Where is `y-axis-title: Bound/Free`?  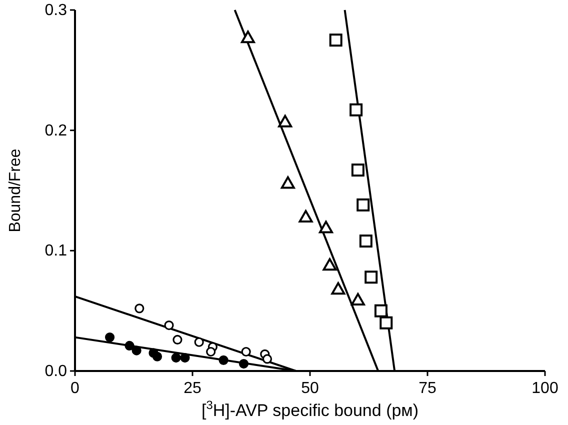 y-axis-title: Bound/Free is located at coordinates (15, 190).